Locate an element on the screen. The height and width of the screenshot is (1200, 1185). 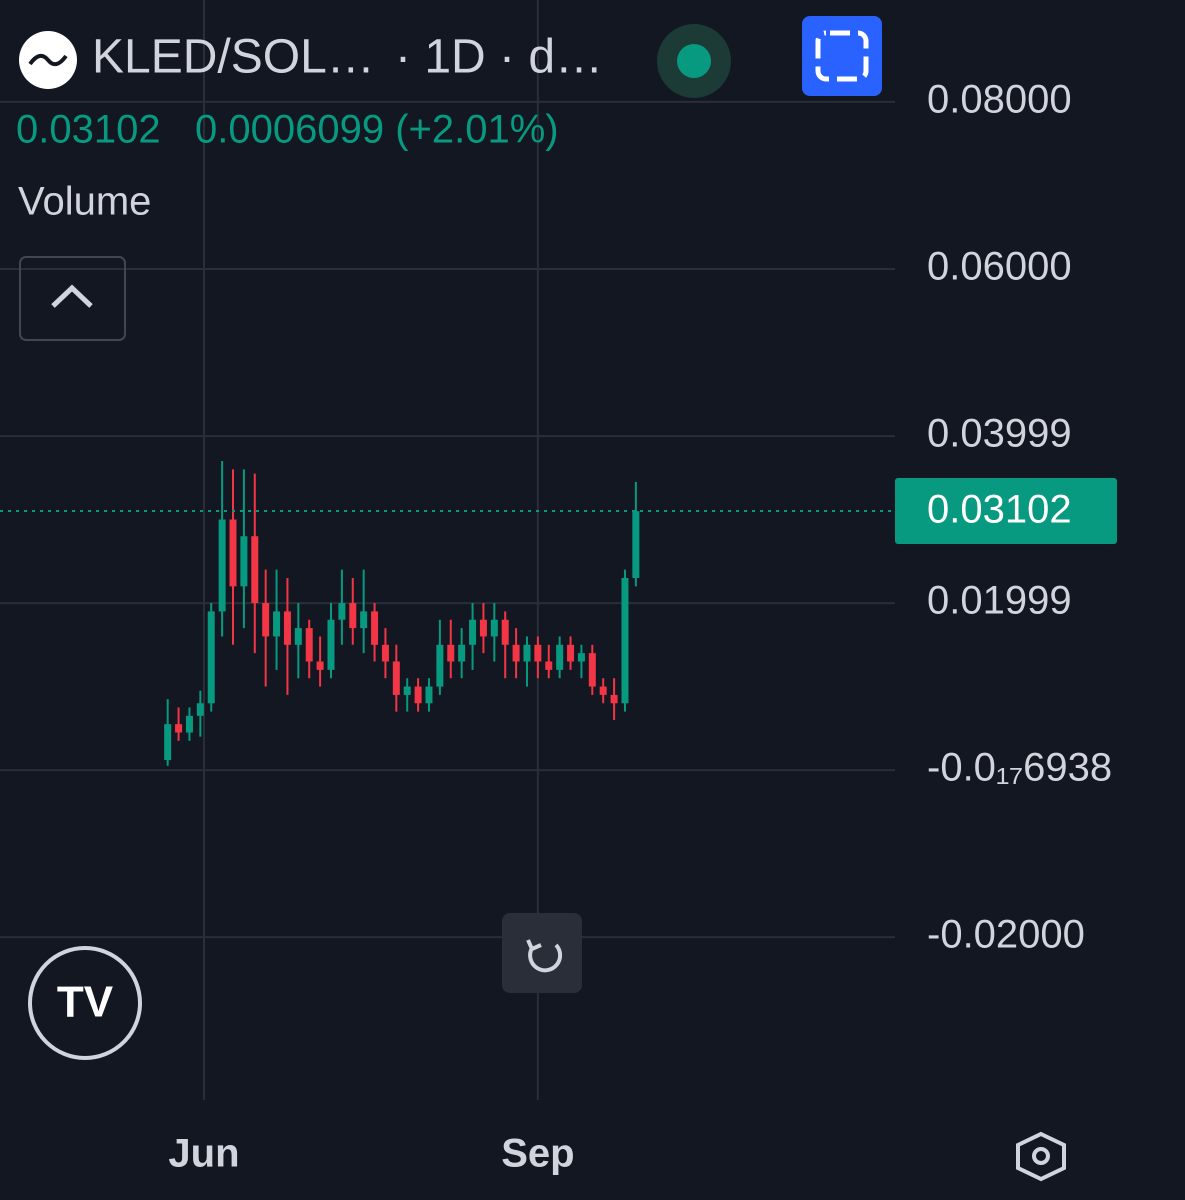
collapse-button is located at coordinates (72, 298).